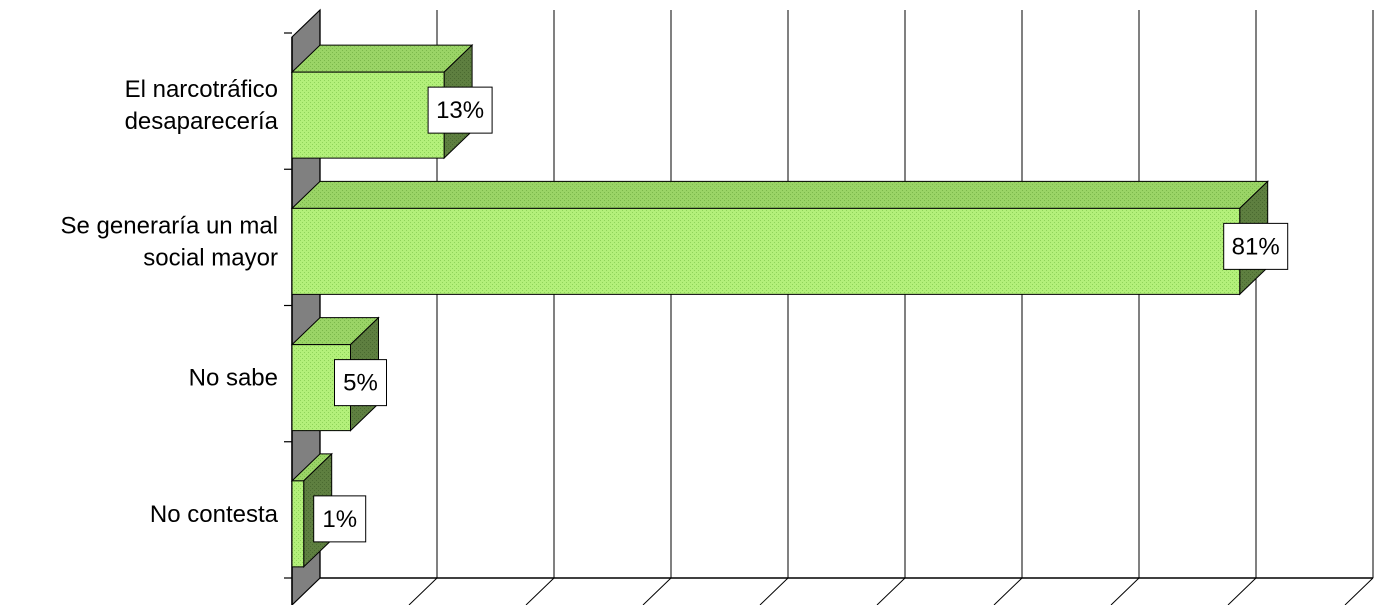  What do you see at coordinates (169, 225) in the screenshot?
I see `category-label: Se generaría un mal` at bounding box center [169, 225].